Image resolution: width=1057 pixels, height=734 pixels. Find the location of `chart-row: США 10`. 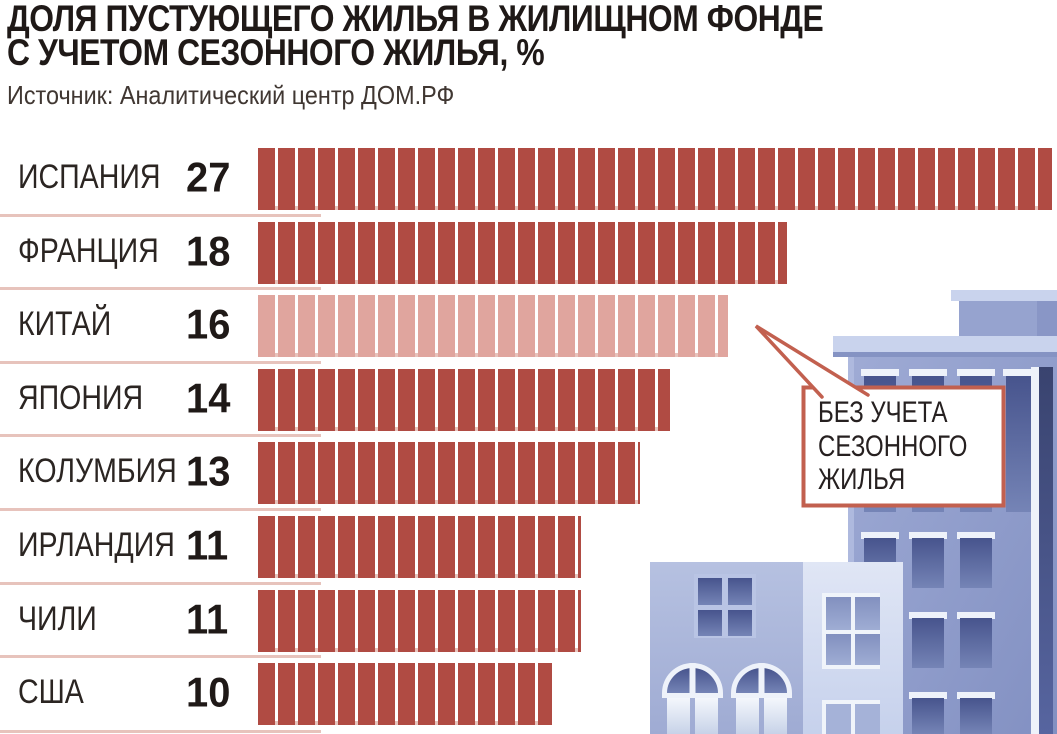

chart-row: США 10 is located at coordinates (528, 692).